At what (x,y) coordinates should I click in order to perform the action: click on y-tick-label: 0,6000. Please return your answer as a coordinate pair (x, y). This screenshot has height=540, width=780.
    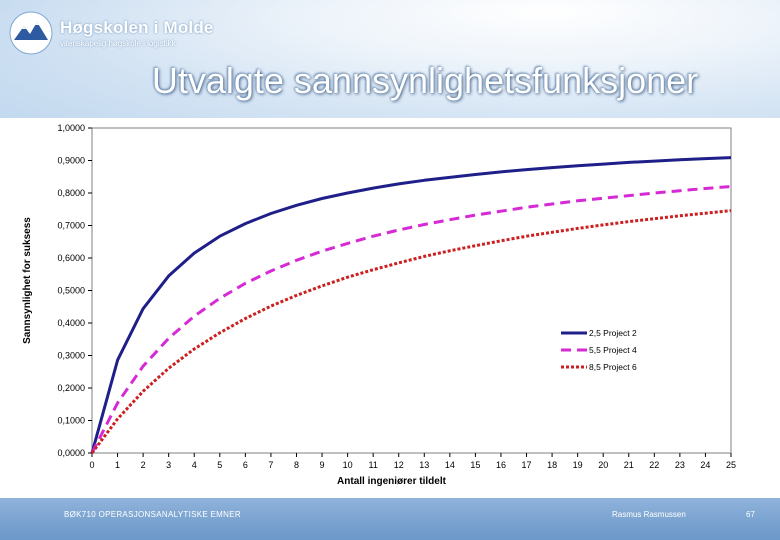
    Looking at the image, I should click on (71, 258).